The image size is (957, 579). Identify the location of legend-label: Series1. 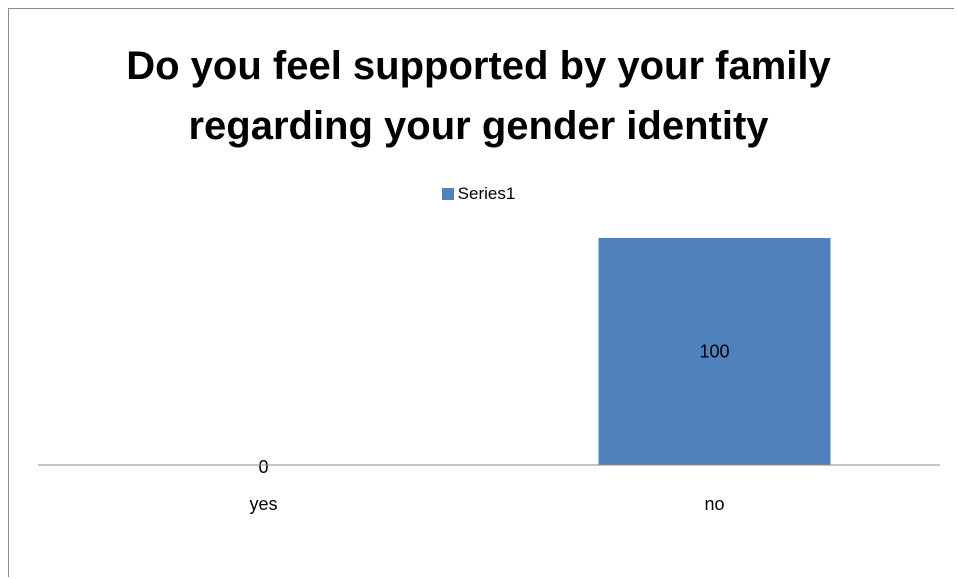
(486, 193).